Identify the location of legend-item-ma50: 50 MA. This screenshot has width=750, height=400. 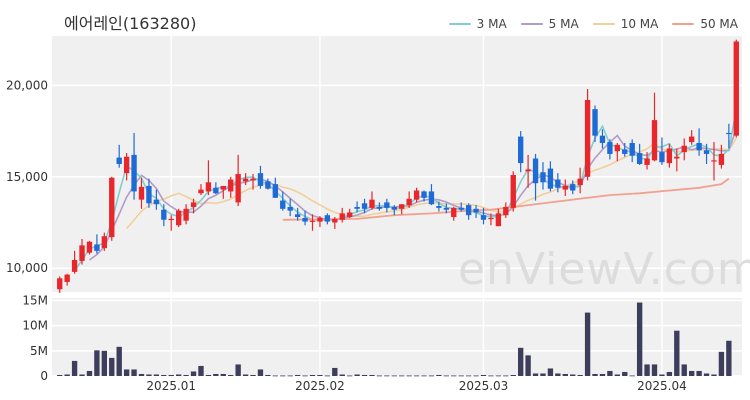
(705, 24).